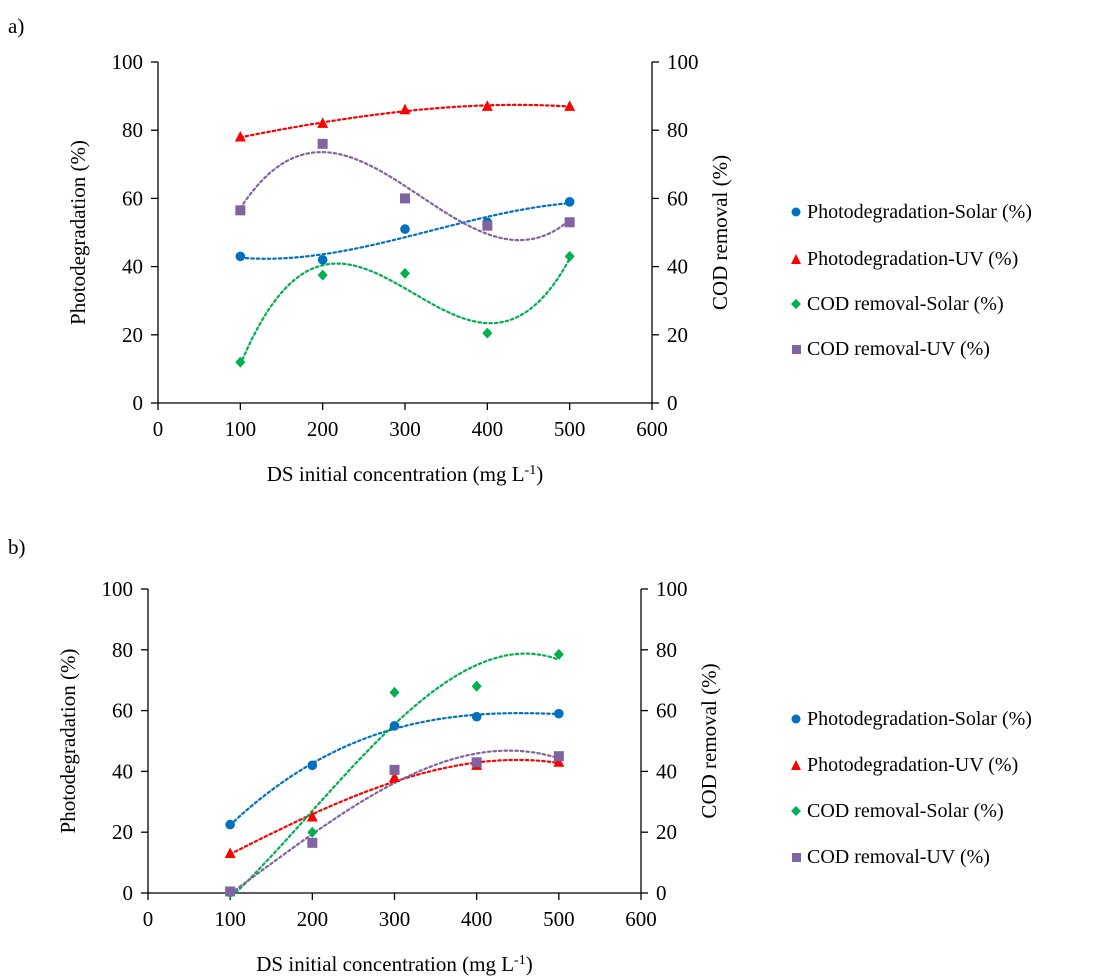 This screenshot has height=977, width=1109. I want to click on x-tick-label: 500, so click(570, 429).